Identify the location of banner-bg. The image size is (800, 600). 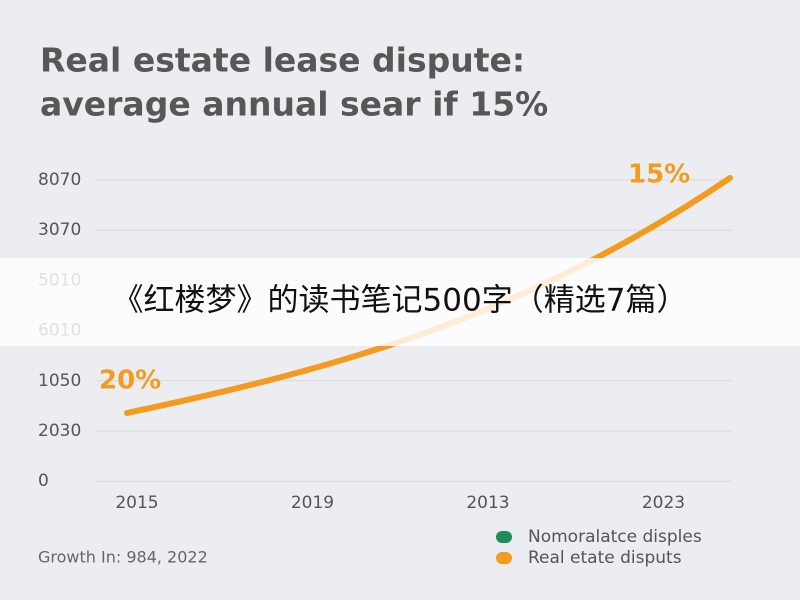
(400, 302).